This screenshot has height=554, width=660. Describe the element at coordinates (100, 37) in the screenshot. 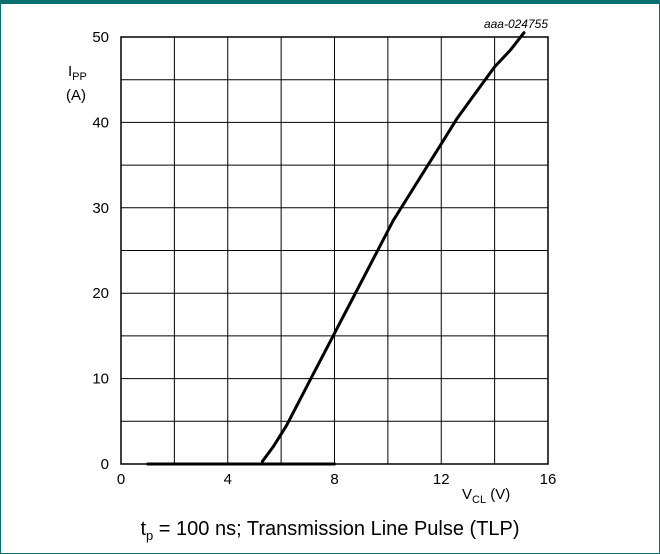

I see `y-tick-label: 50` at that location.